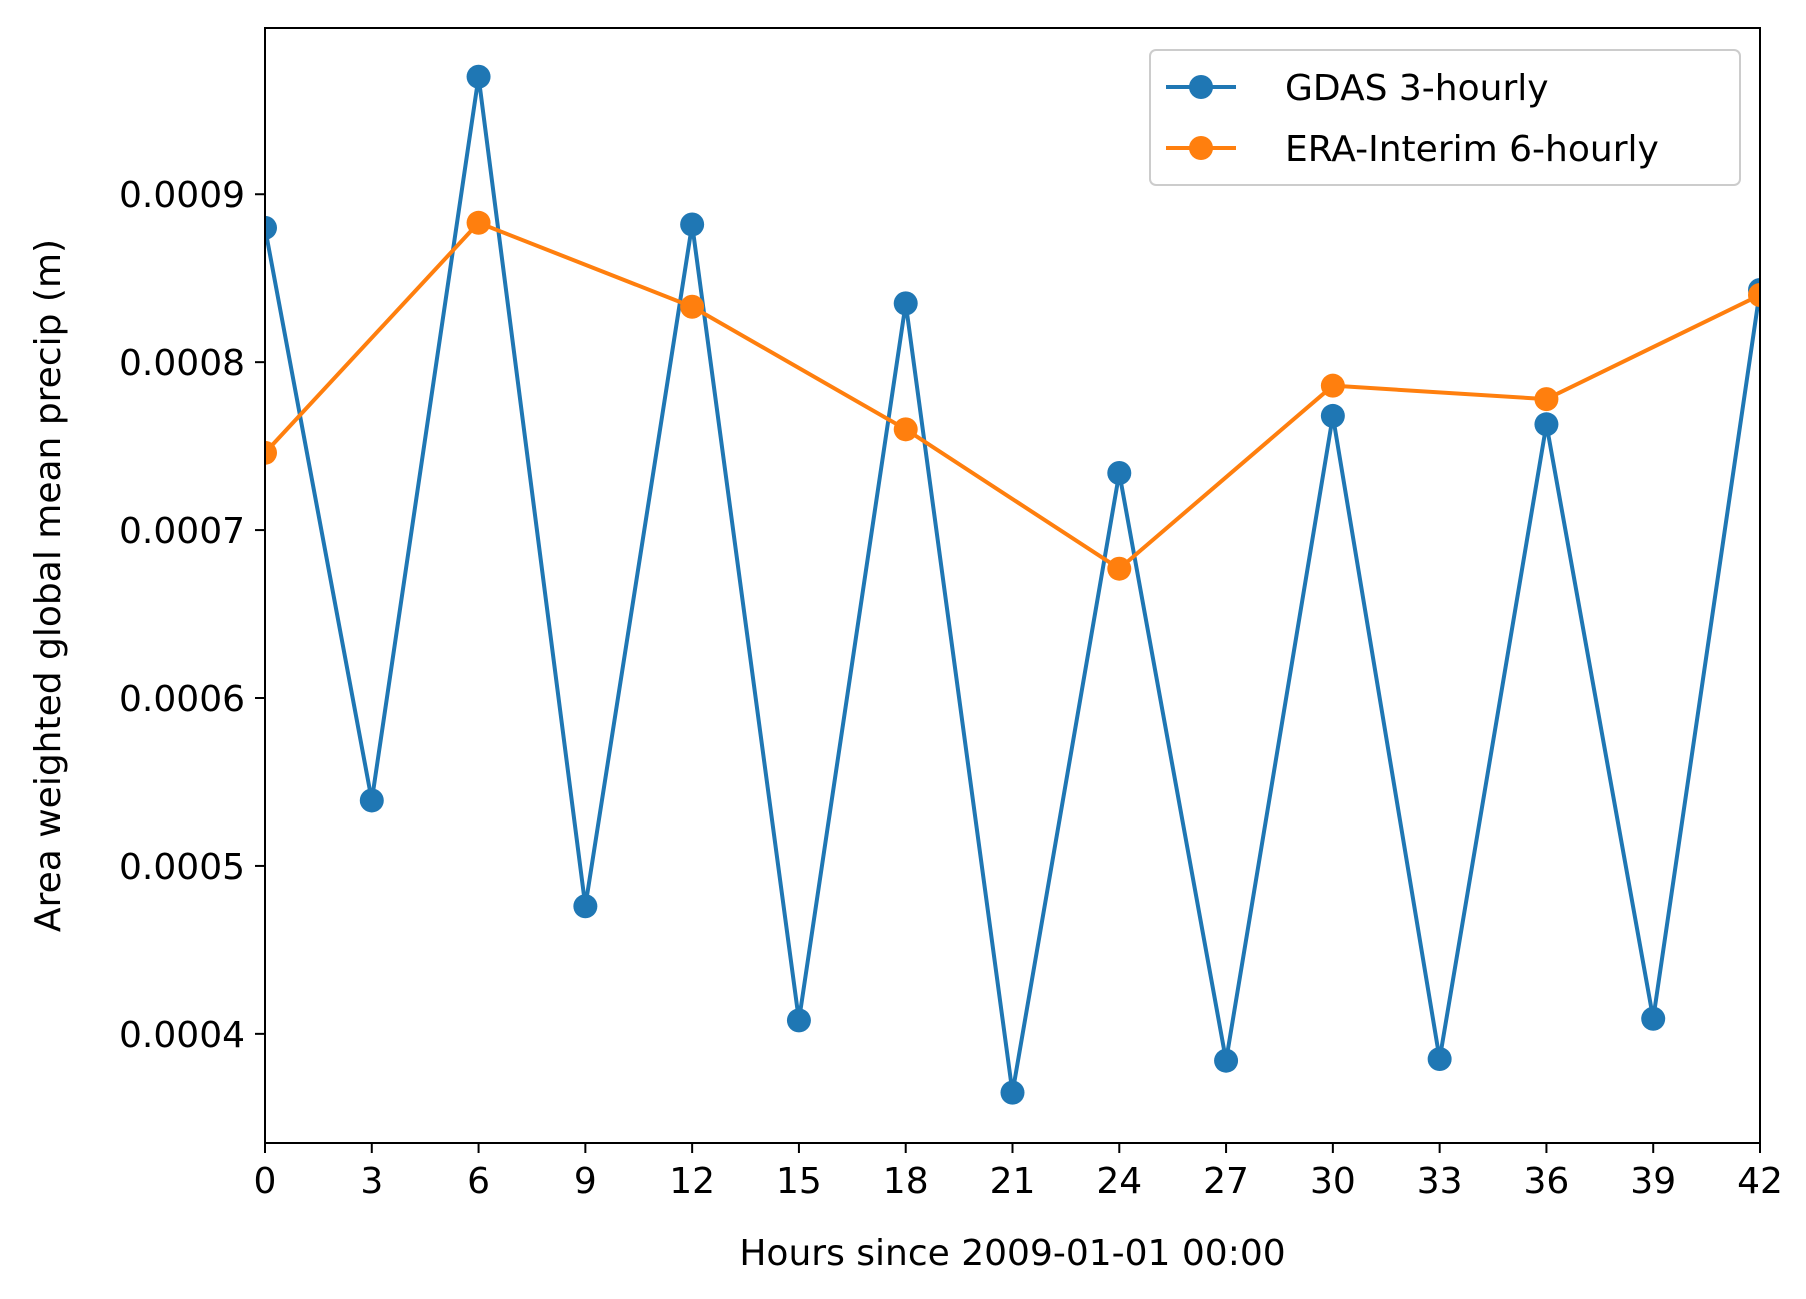 This screenshot has width=1806, height=1299. What do you see at coordinates (692, 1181) in the screenshot?
I see `x-tick-label: 12` at bounding box center [692, 1181].